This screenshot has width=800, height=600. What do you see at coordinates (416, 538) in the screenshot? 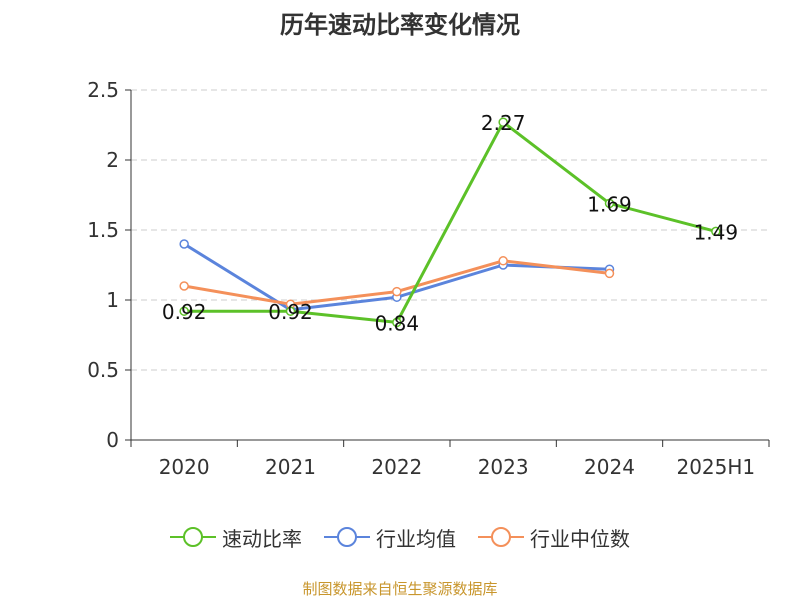
I see `legend-label-industry-mean: 行业均值` at bounding box center [416, 538].